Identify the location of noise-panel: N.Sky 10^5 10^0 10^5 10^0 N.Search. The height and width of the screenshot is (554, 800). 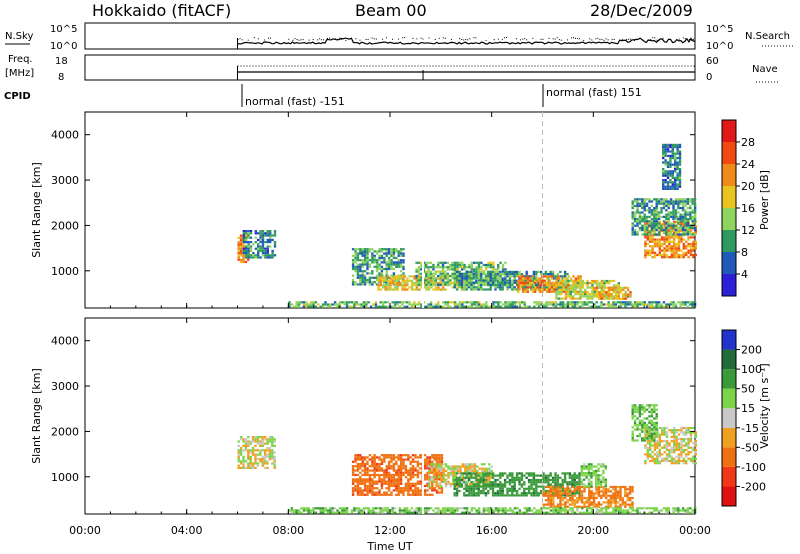
(400, 37).